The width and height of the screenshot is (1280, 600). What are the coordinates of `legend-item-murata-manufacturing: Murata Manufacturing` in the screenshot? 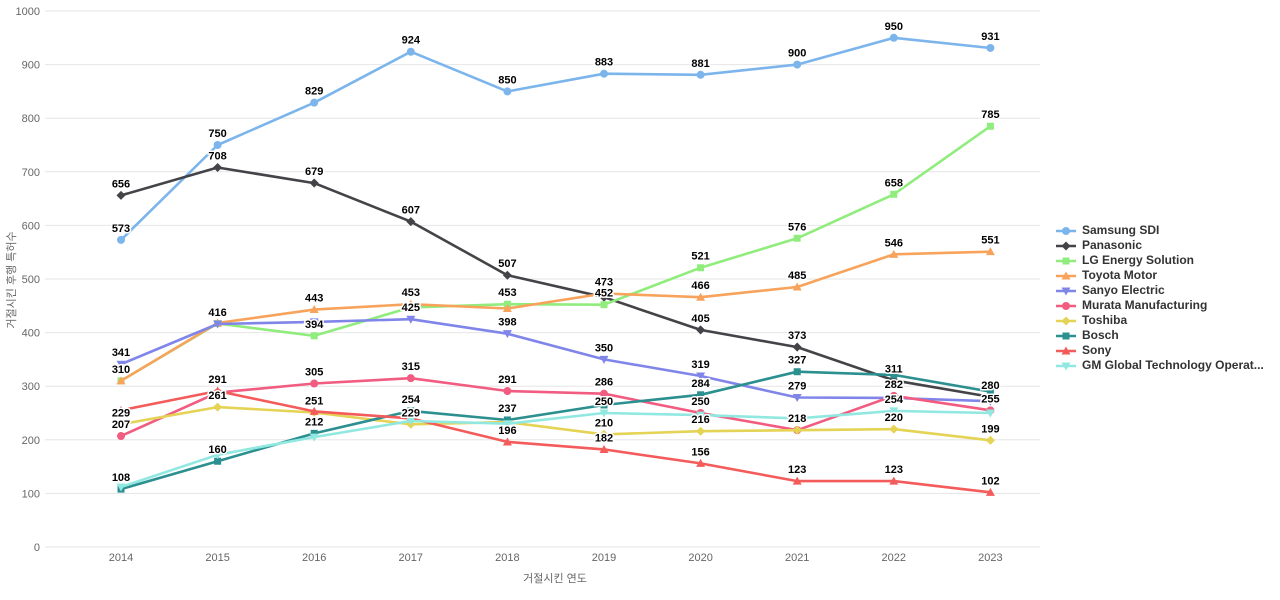 It's located at (1160, 305).